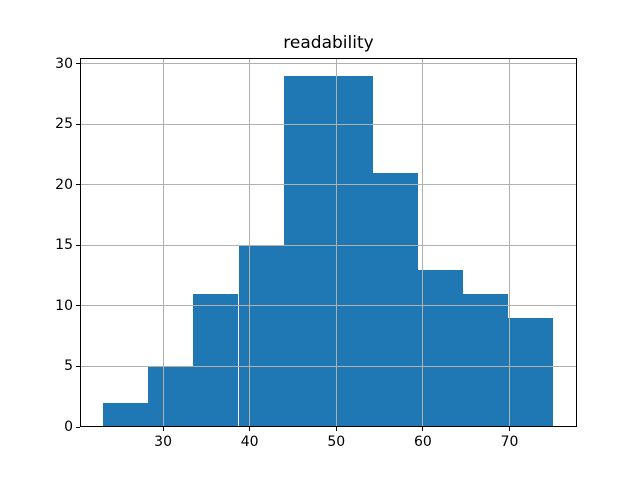 This screenshot has width=640, height=480. I want to click on x-tick-label: 60, so click(422, 442).